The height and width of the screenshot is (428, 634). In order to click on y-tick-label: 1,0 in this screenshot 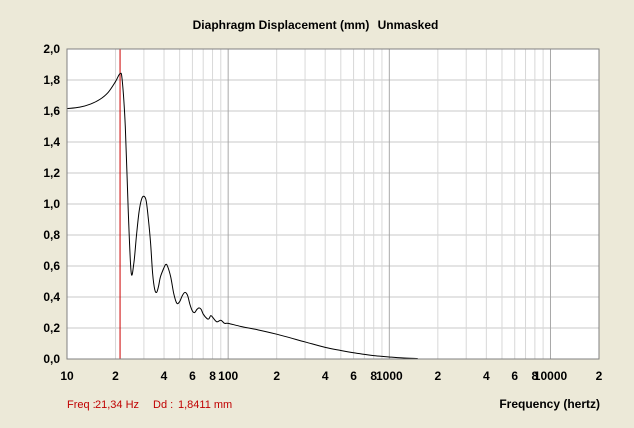, I will do `click(51, 204)`.